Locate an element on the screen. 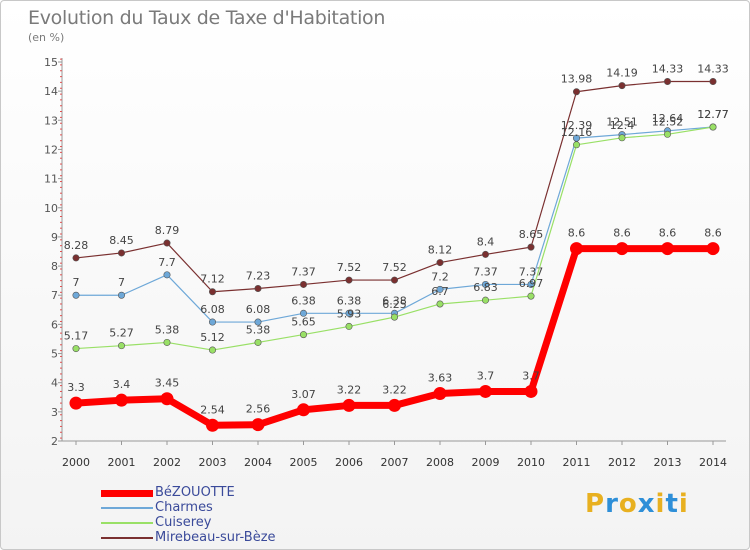  logo-letter: r is located at coordinates (612, 504).